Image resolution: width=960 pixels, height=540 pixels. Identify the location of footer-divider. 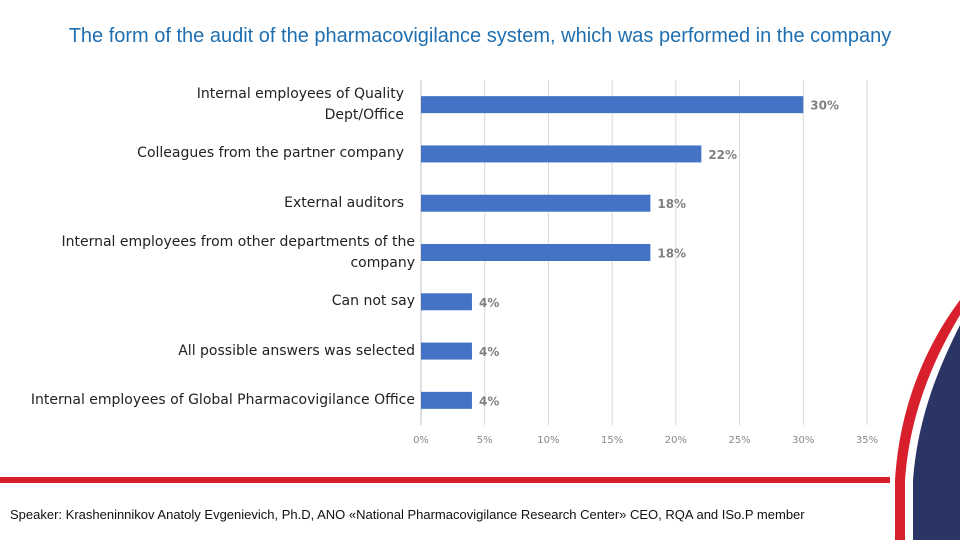
(445, 480).